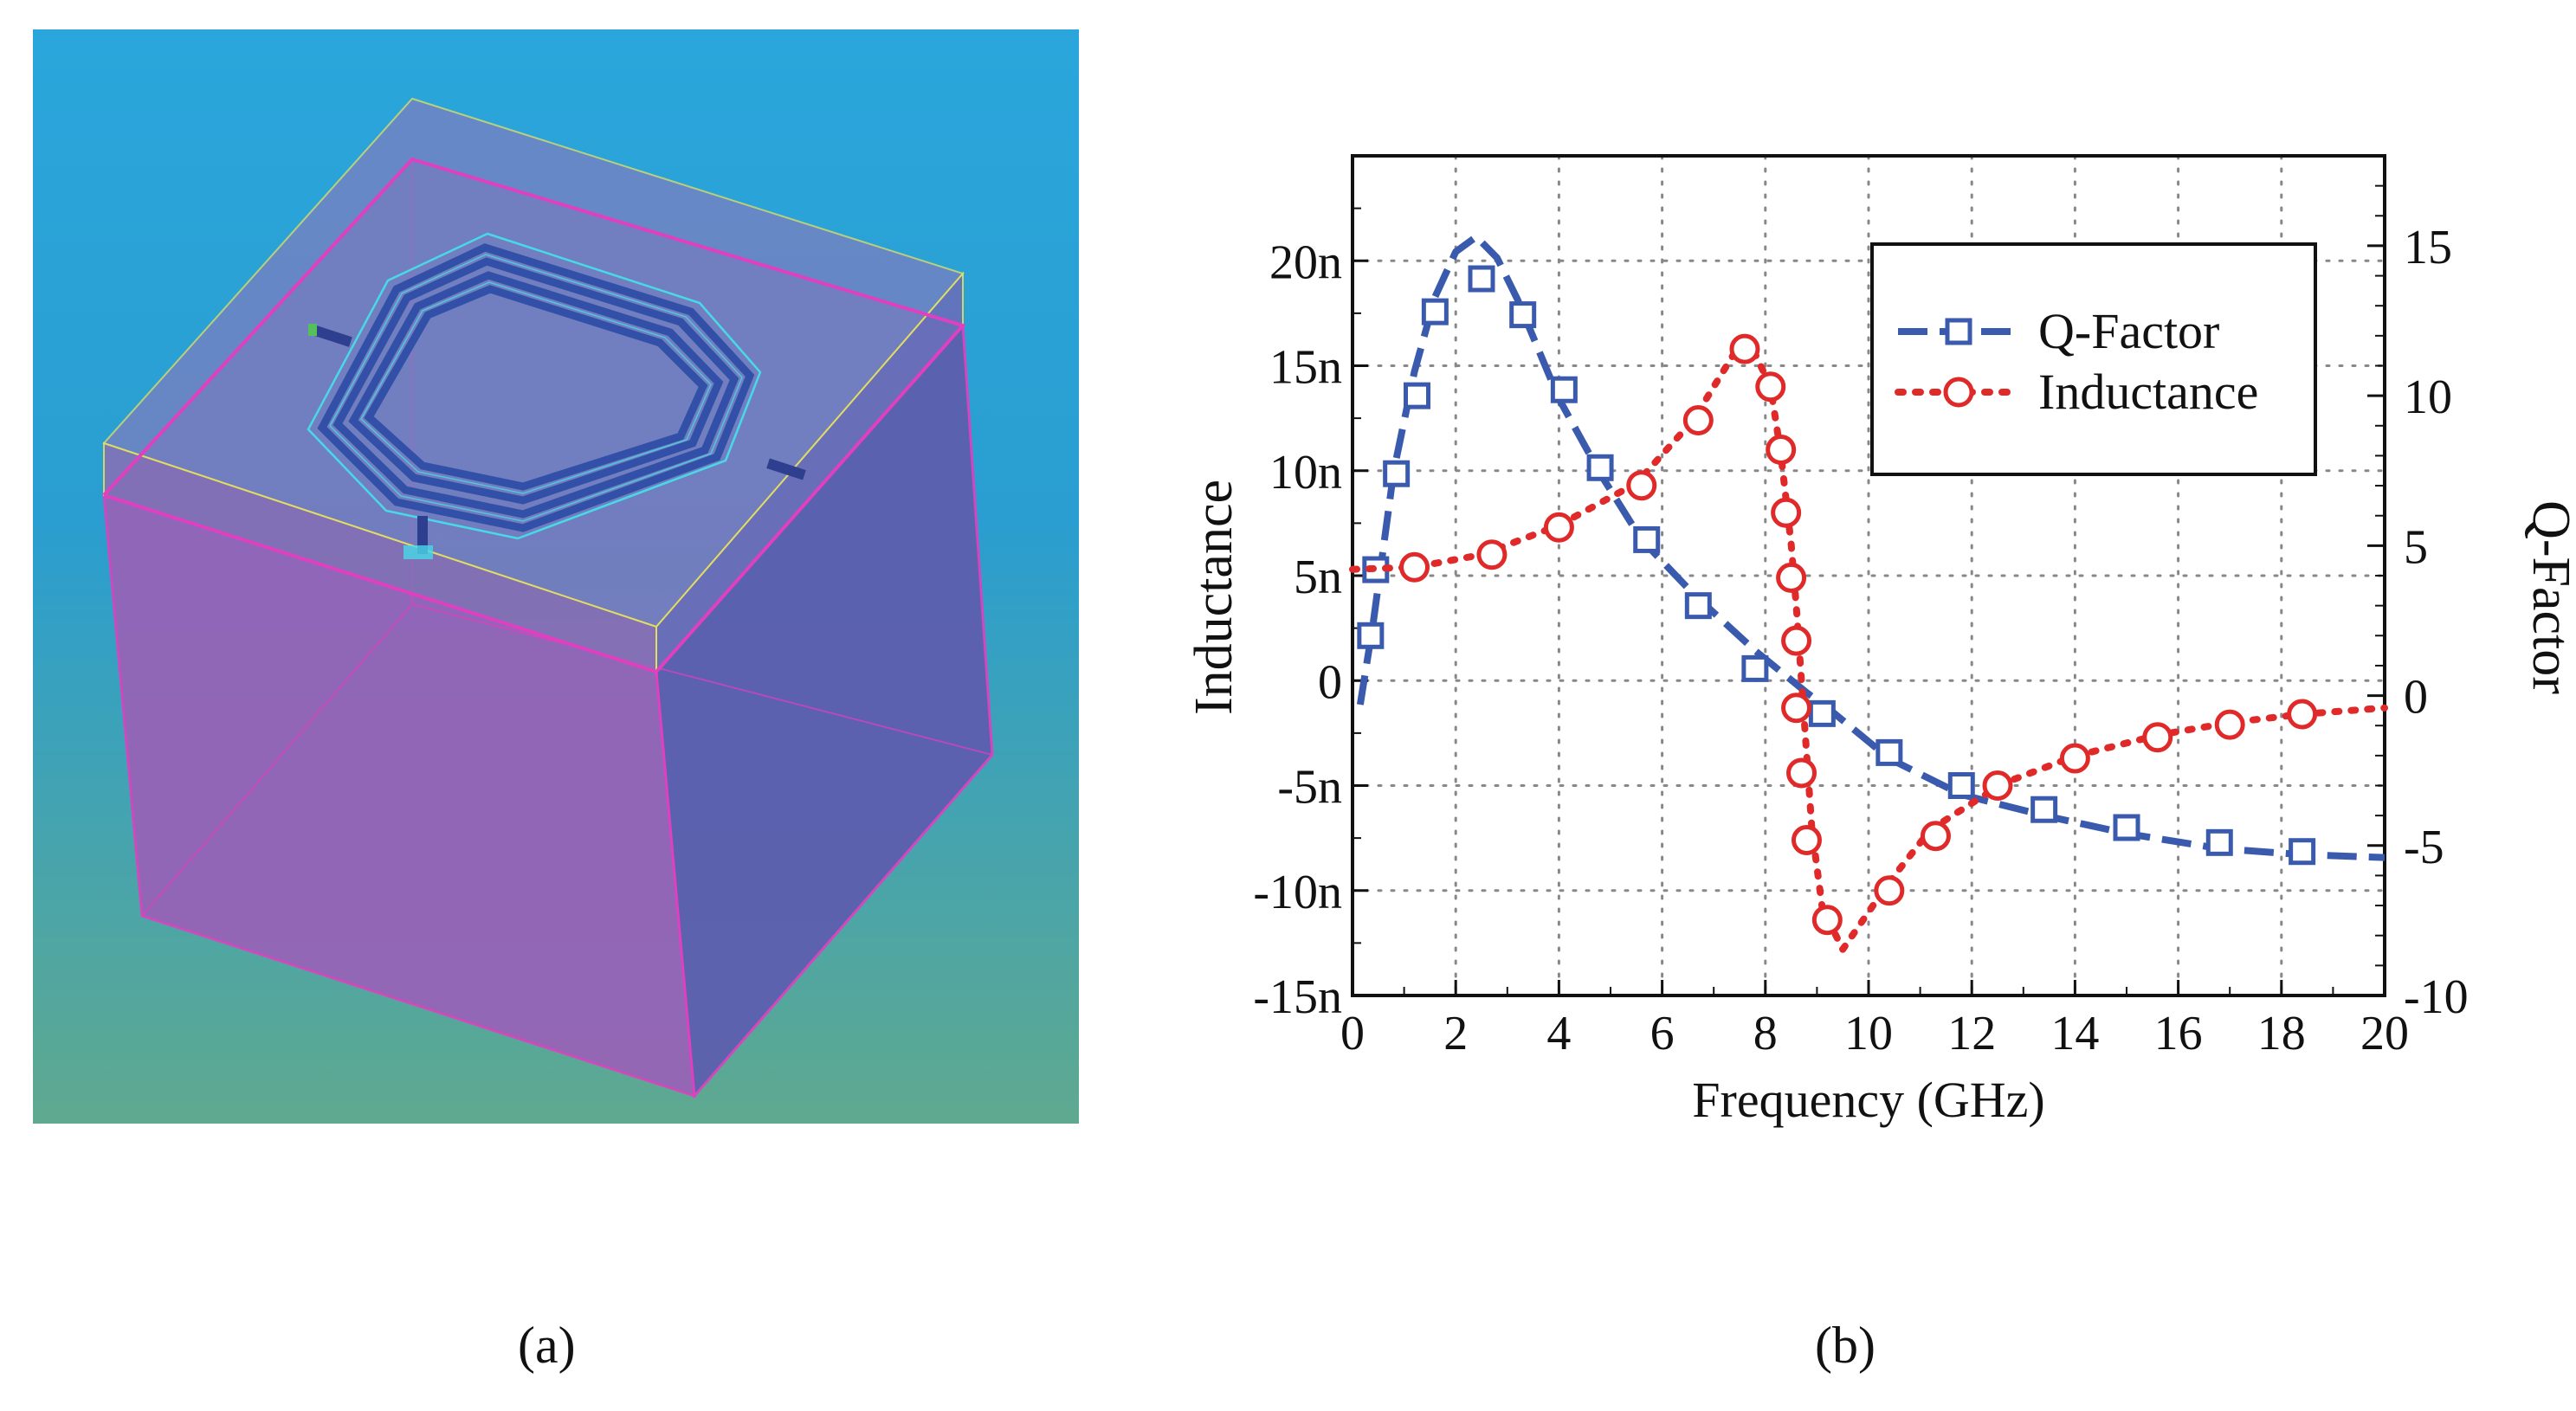 The width and height of the screenshot is (2576, 1411). I want to click on spiral-coil, so click(536, 388).